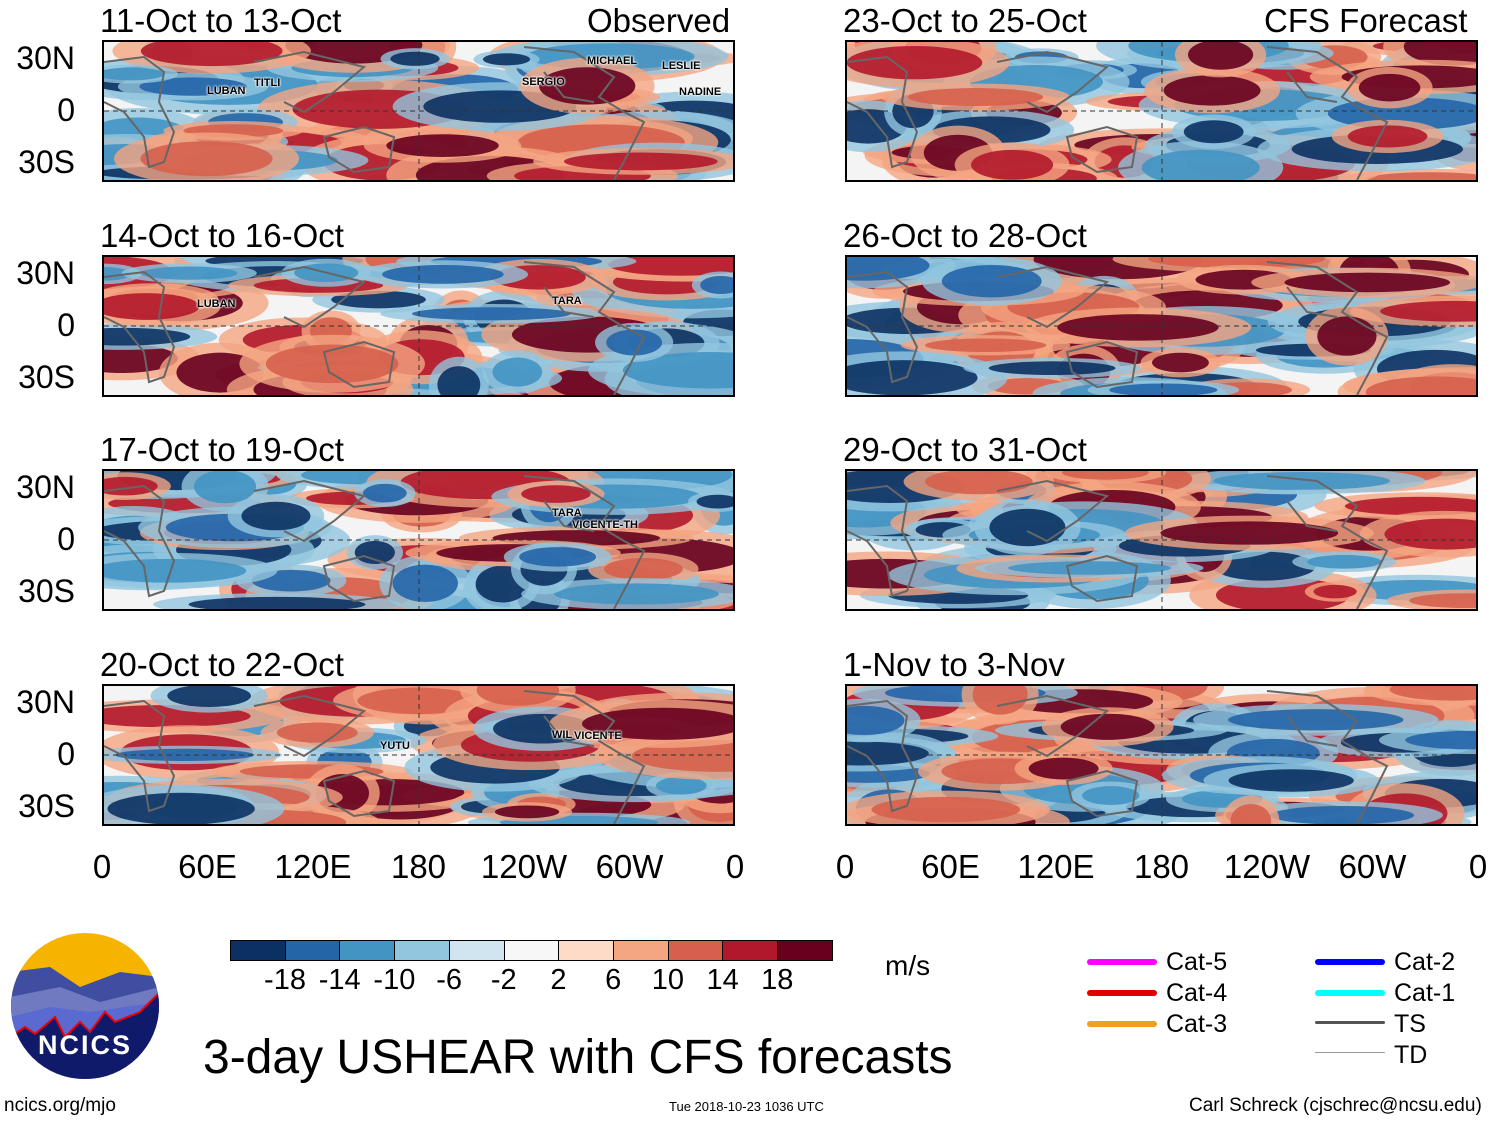  Describe the element at coordinates (85, 1045) in the screenshot. I see `logo-text: NCICS` at that location.